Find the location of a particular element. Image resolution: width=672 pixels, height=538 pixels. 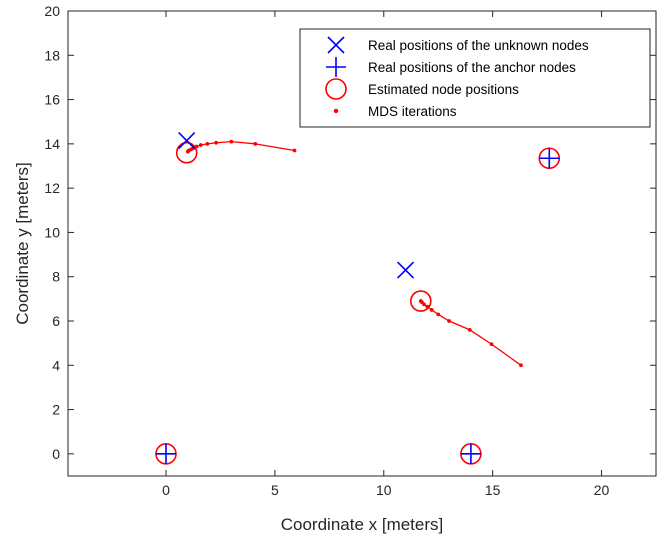

x-axis-label: Coordinate x [meters] is located at coordinates (362, 524).